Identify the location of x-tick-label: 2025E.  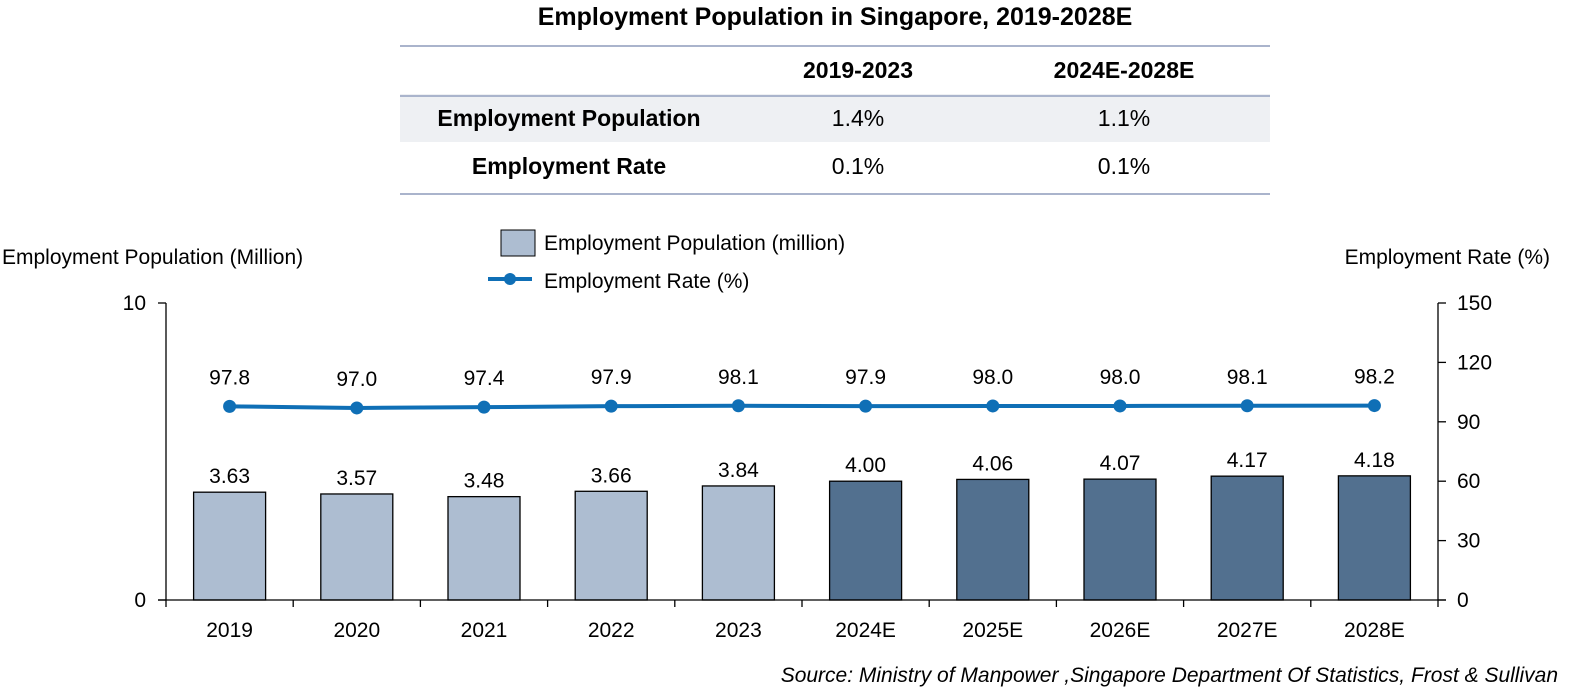
(992, 630).